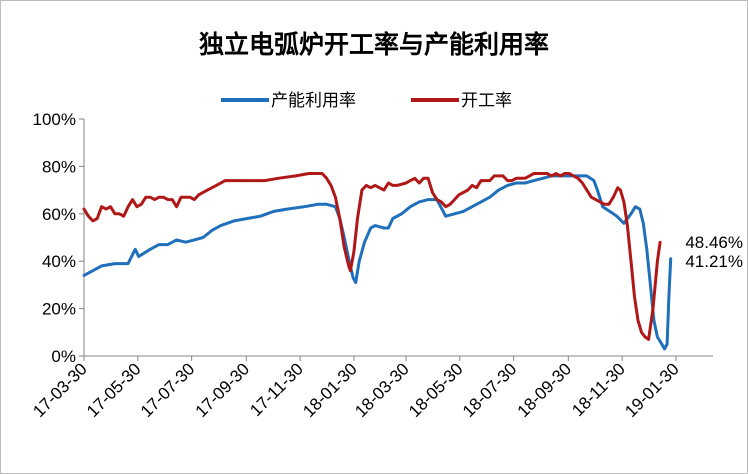 The height and width of the screenshot is (474, 748). What do you see at coordinates (330, 390) in the screenshot?
I see `x-tick-label: 18-01-30` at bounding box center [330, 390].